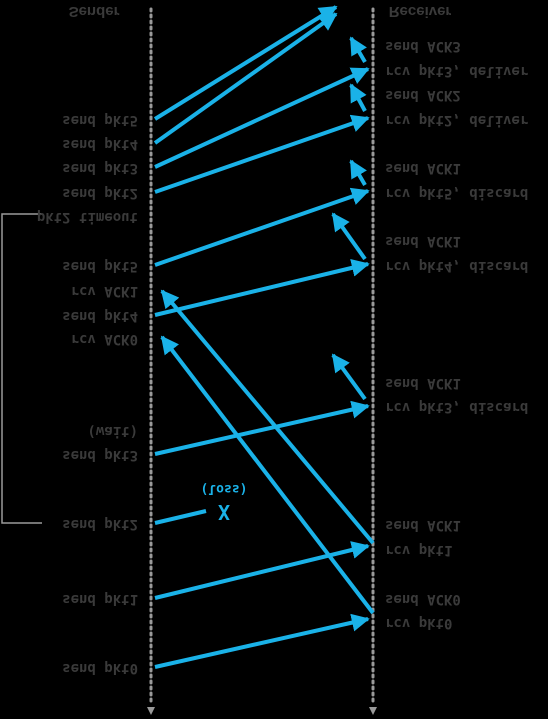  I want to click on sender-label-send-pkt5: send pkt5, so click(100, 266).